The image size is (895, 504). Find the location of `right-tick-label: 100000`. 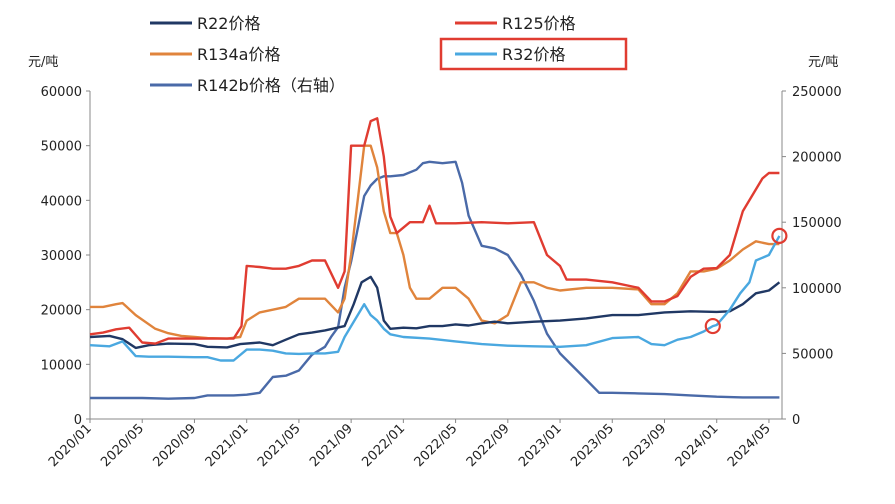

right-tick-label: 100000 is located at coordinates (817, 289).